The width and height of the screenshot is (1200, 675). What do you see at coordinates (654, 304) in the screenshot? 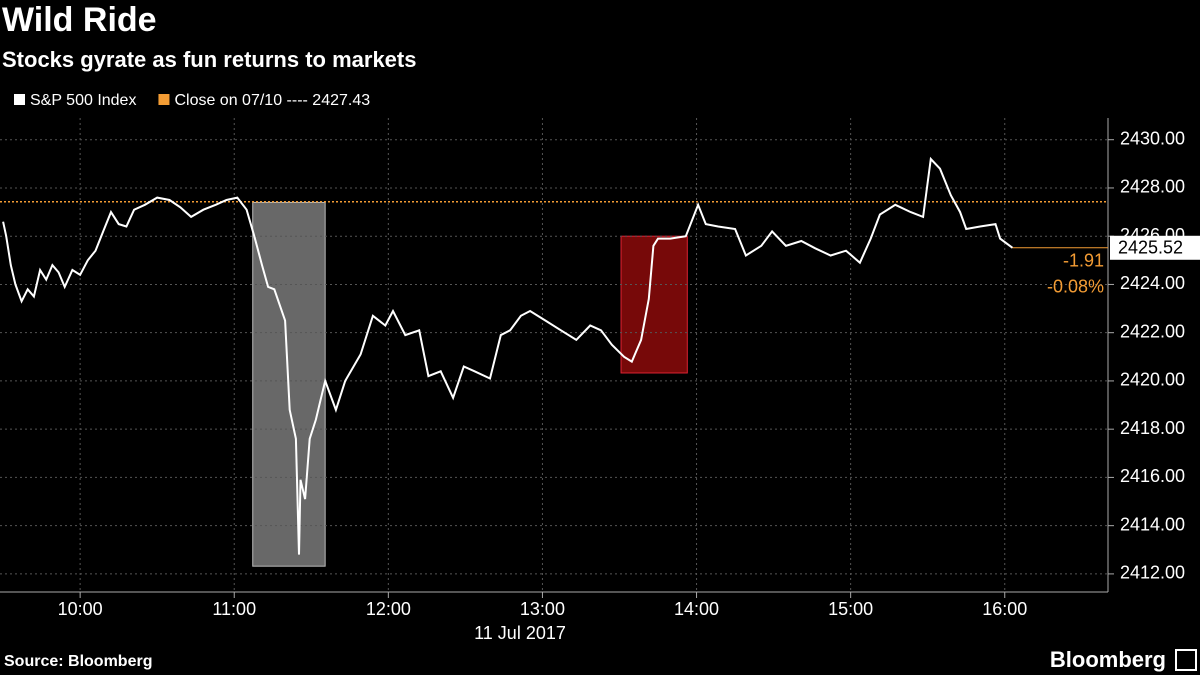
I see `highlight-region` at bounding box center [654, 304].